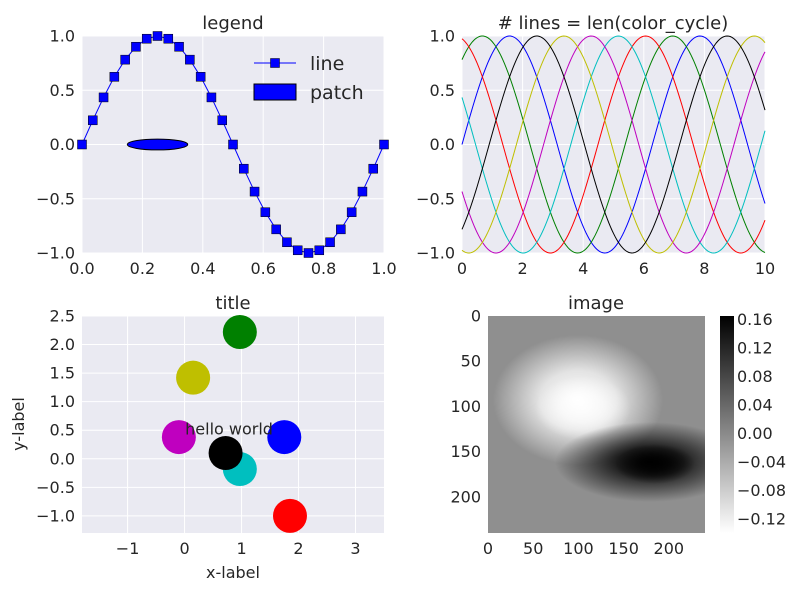 This screenshot has width=792, height=595. Describe the element at coordinates (761, 461) in the screenshot. I see `colorbar-tick-label: −0.04` at that location.